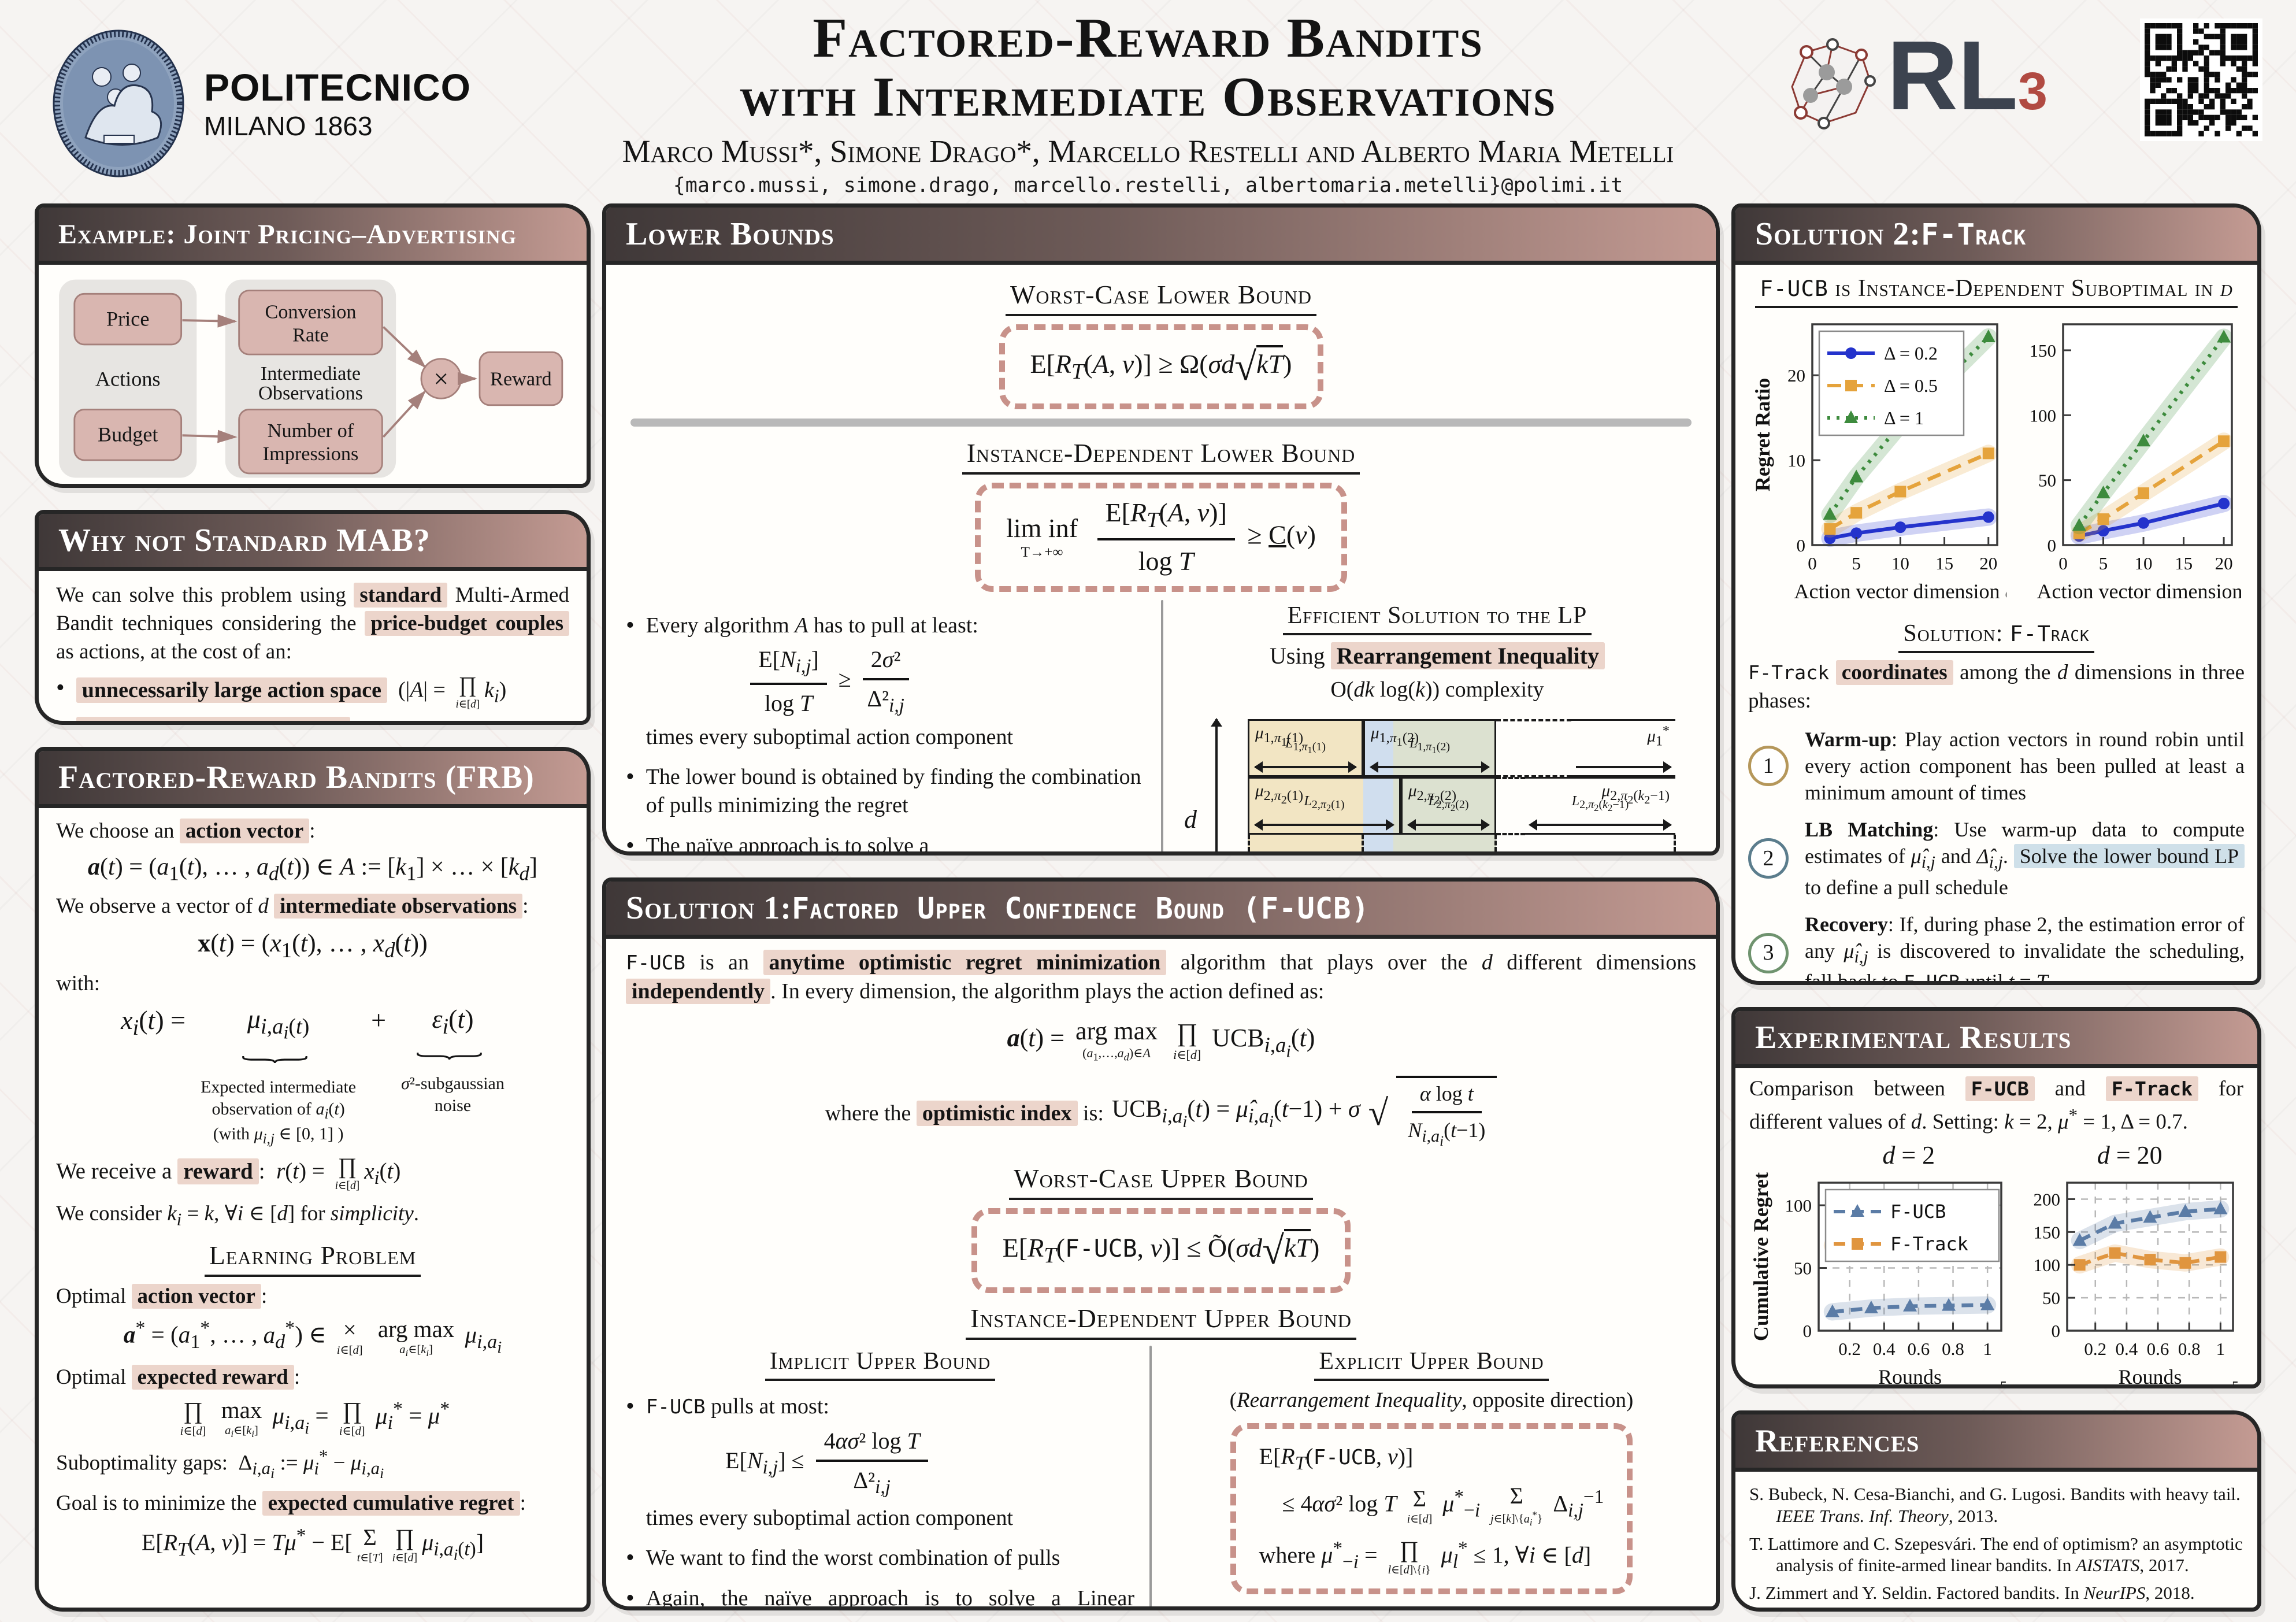  Describe the element at coordinates (311, 373) in the screenshot. I see `interm-group-label-line1: Intermediate` at that location.